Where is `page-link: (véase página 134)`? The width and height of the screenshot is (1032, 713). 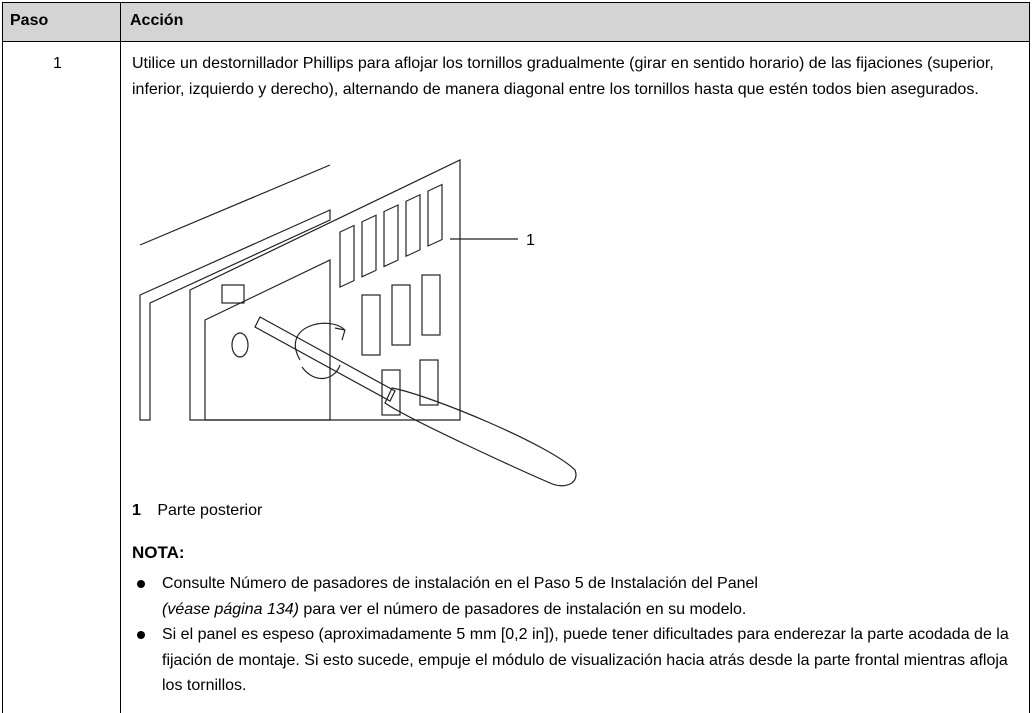 page-link: (véase página 134) is located at coordinates (230, 609).